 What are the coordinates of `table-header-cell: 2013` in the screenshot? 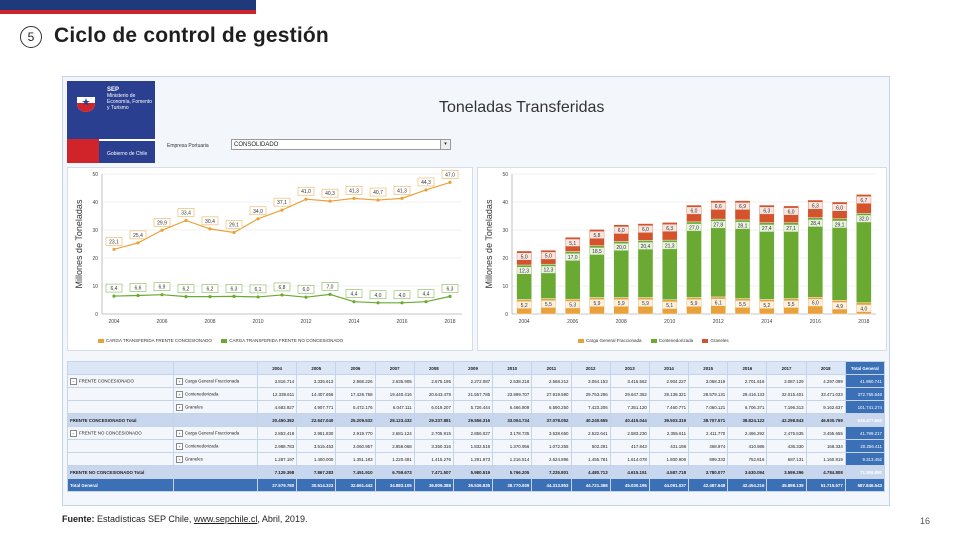 It's located at (629, 368).